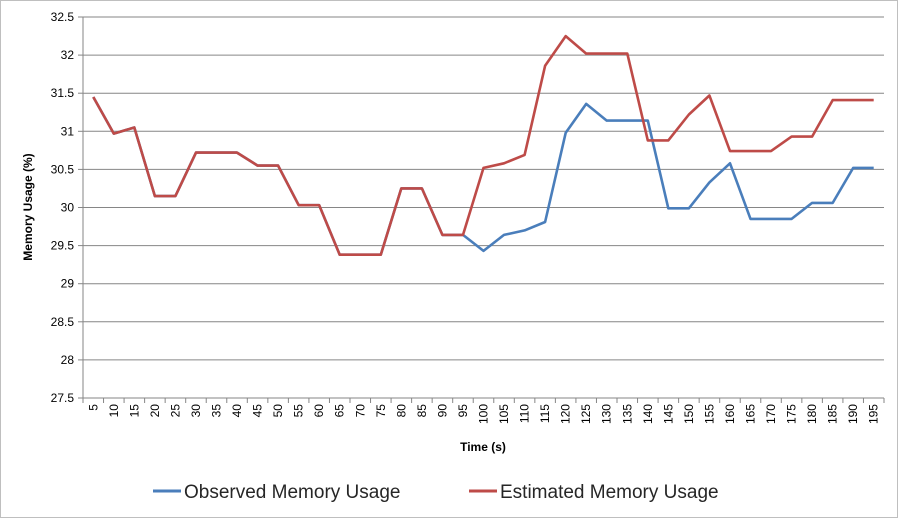 The height and width of the screenshot is (522, 898). What do you see at coordinates (360, 411) in the screenshot?
I see `x-tick-label: 70` at bounding box center [360, 411].